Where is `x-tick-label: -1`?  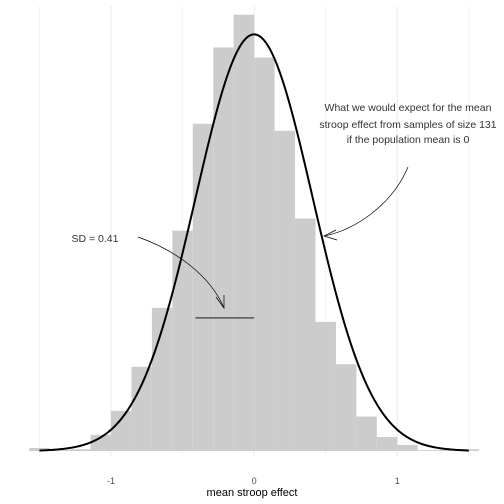
x-tick-label: -1 is located at coordinates (111, 481).